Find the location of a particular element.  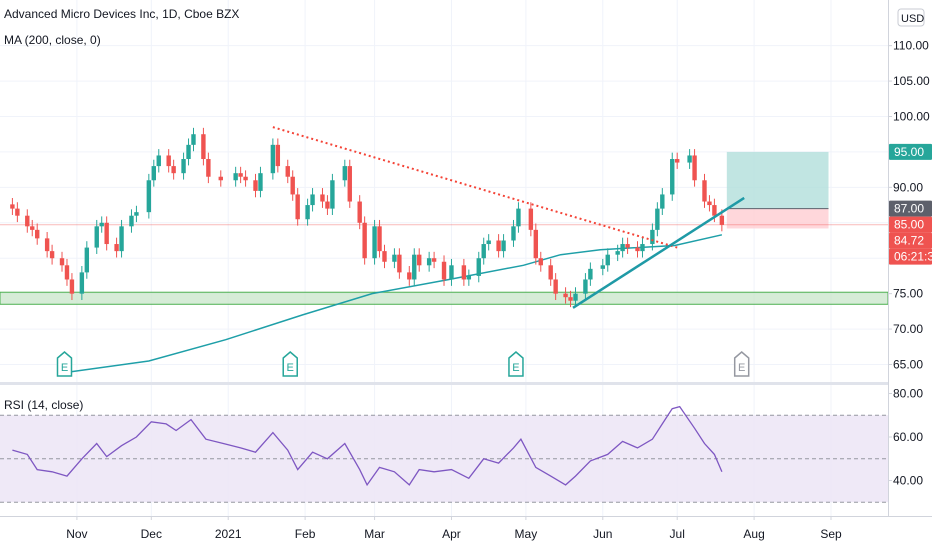

axis-price-label-text: 95.00 is located at coordinates (909, 152).